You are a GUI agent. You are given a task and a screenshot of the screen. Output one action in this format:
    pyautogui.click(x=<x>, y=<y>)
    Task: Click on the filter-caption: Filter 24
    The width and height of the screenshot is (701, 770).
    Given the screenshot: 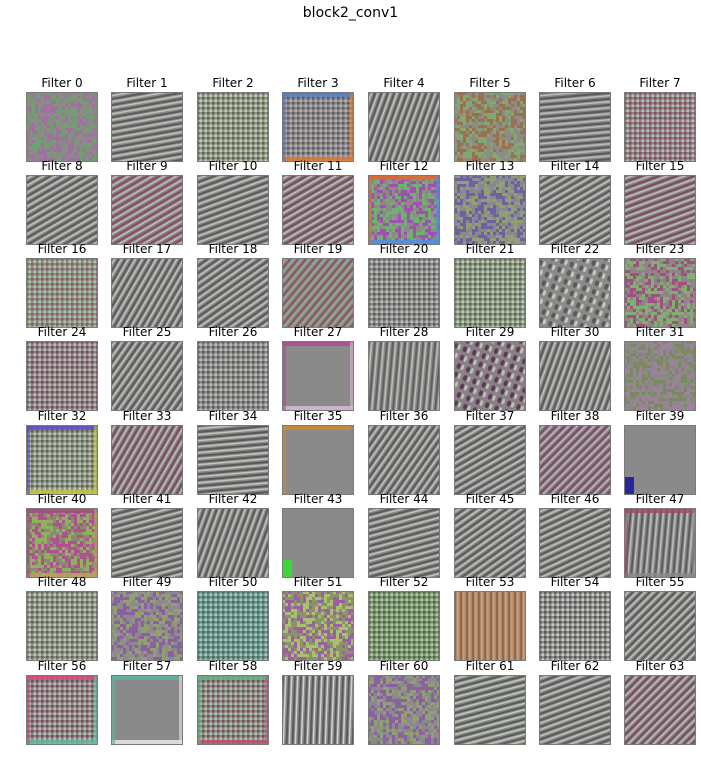 What is the action you would take?
    pyautogui.click(x=62, y=332)
    